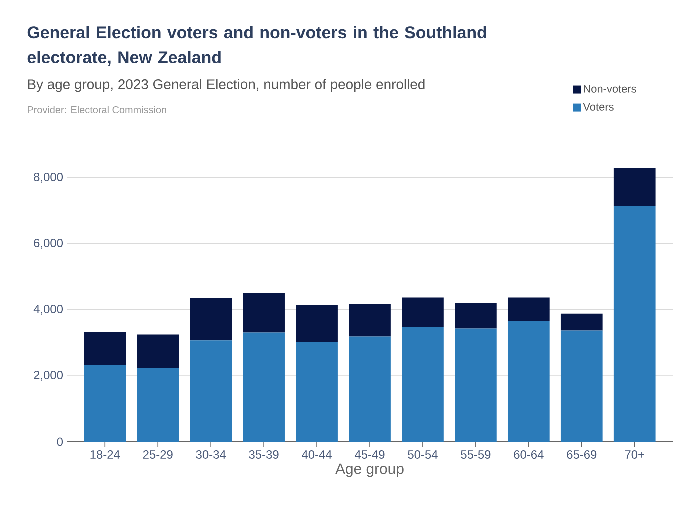 This screenshot has width=700, height=525. Describe the element at coordinates (97, 110) in the screenshot. I see `text: Provider: Electoral Commission` at that location.